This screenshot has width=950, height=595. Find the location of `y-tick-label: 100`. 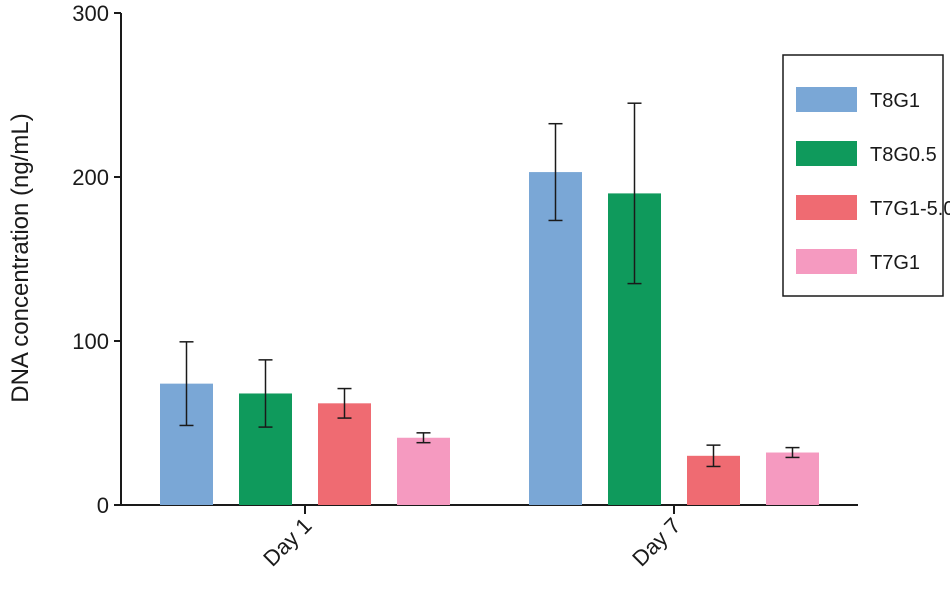

y-tick-label: 100 is located at coordinates (90, 341).